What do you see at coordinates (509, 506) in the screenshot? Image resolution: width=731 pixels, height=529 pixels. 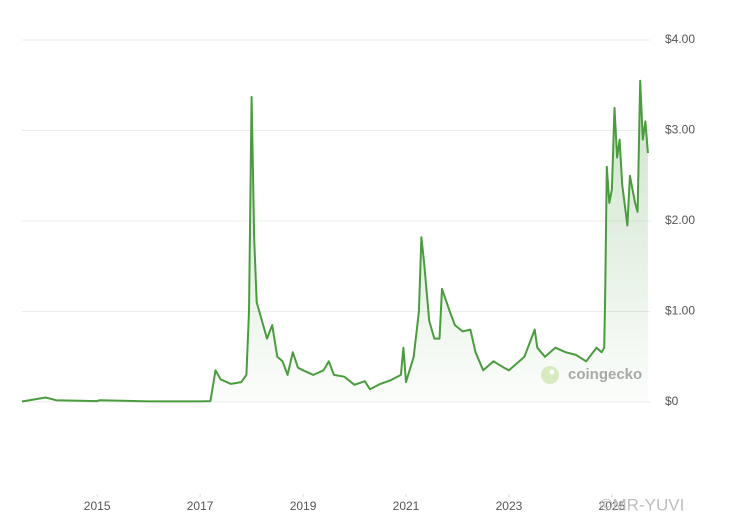 I see `x-tick-label: 2023` at bounding box center [509, 506].